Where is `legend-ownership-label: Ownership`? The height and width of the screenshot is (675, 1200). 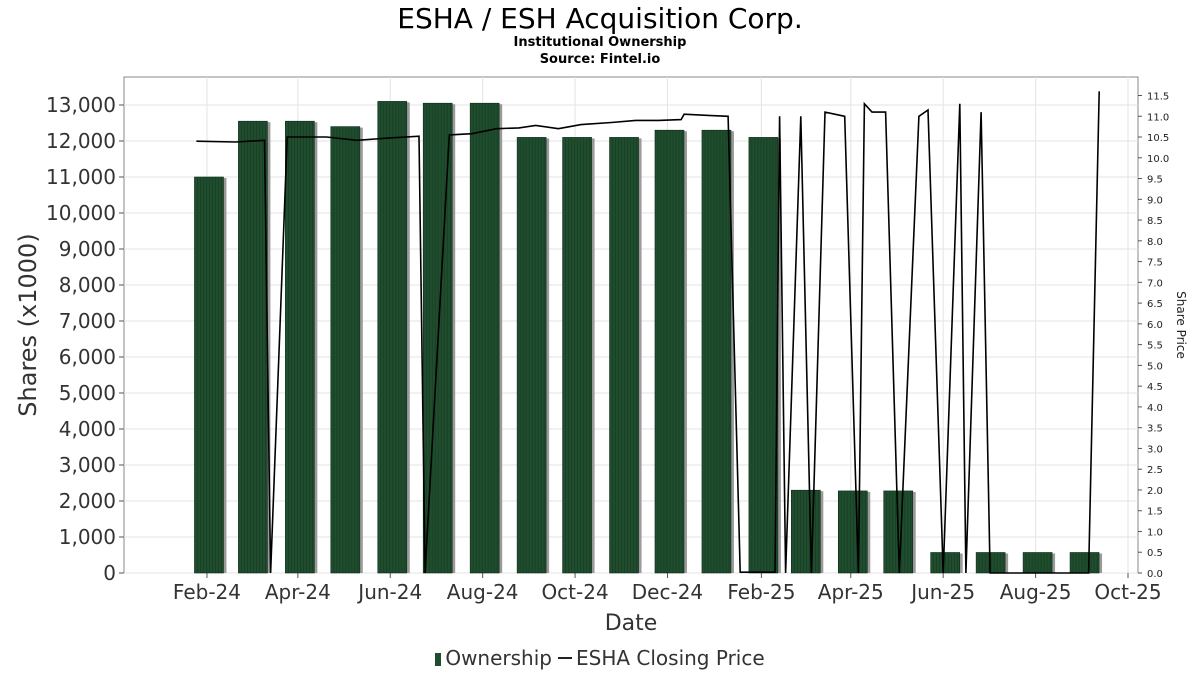 legend-ownership-label: Ownership is located at coordinates (498, 658).